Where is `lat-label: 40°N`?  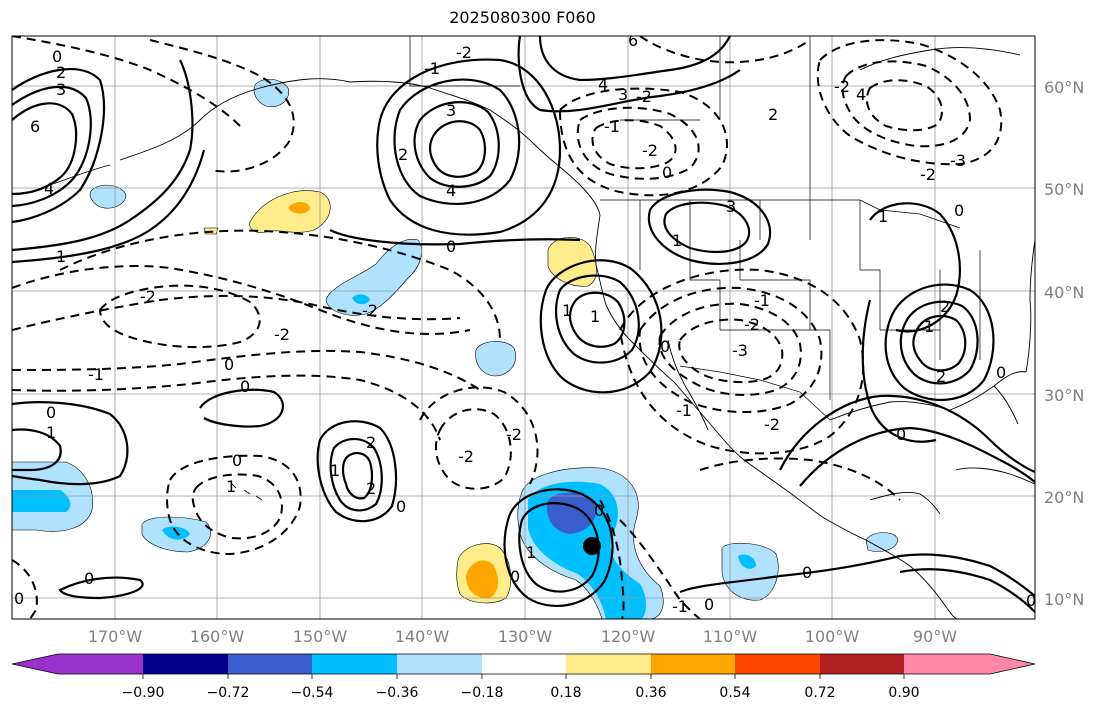
lat-label: 40°N is located at coordinates (1064, 292).